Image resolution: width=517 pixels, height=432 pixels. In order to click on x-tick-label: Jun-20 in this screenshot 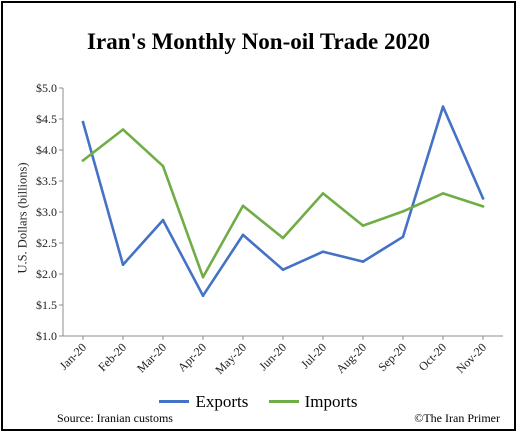, I will do `click(272, 356)`.